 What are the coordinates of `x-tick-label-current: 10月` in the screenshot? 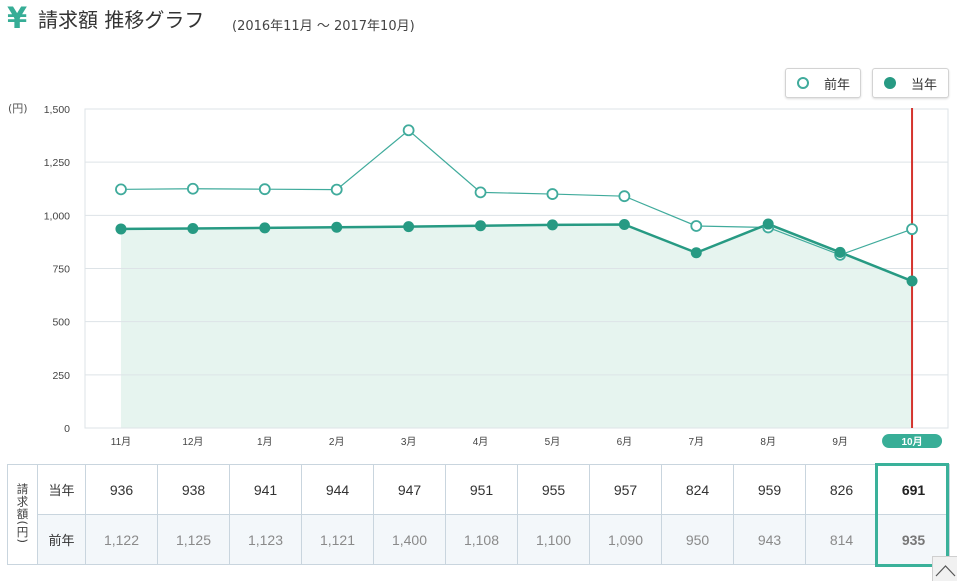 It's located at (911, 442).